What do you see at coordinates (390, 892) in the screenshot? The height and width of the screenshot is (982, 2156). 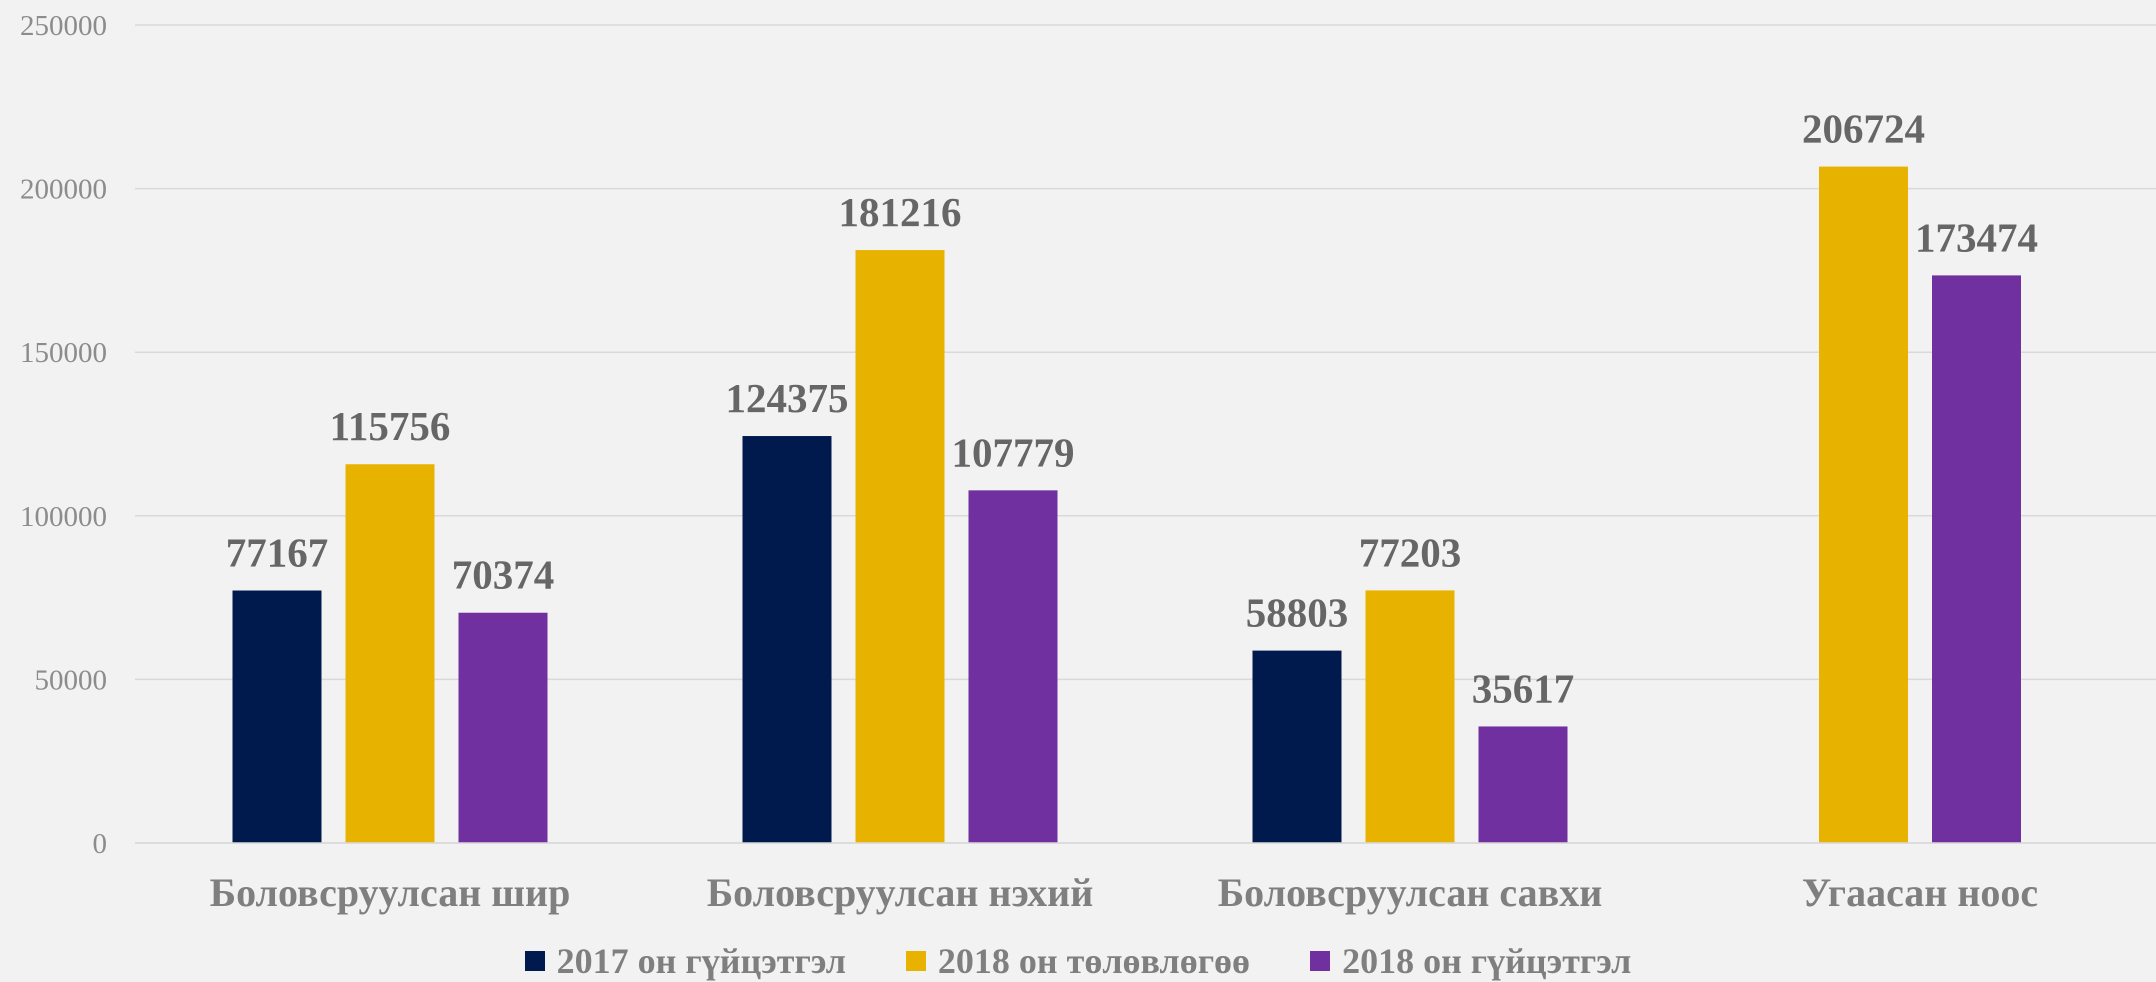 I see `x-tick-label: Боловсруулсан шир` at bounding box center [390, 892].